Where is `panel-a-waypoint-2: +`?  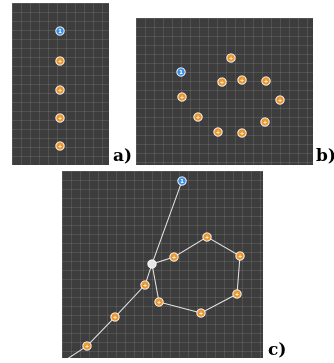 panel-a-waypoint-2: + is located at coordinates (60, 90).